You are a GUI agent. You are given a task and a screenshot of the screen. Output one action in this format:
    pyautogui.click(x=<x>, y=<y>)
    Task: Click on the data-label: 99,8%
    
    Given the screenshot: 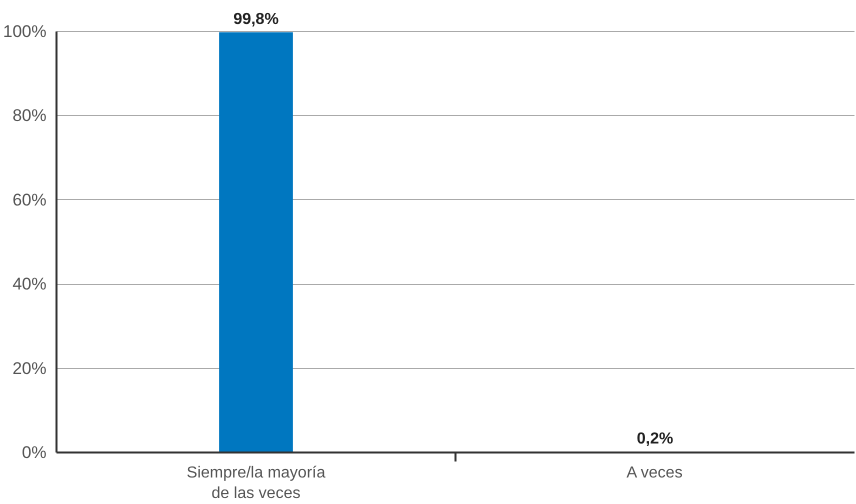 What is the action you would take?
    pyautogui.click(x=256, y=19)
    